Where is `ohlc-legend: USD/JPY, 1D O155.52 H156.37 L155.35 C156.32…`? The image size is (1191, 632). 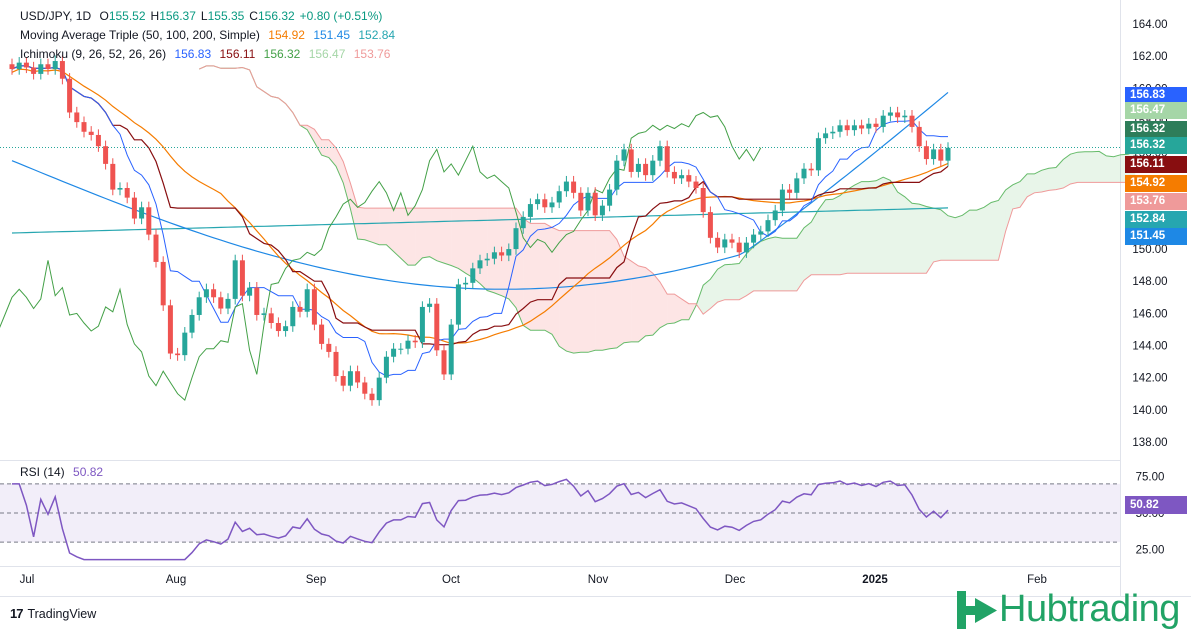 ohlc-legend: USD/JPY, 1D O155.52 H156.37 L155.35 C156.32… is located at coordinates (206, 16).